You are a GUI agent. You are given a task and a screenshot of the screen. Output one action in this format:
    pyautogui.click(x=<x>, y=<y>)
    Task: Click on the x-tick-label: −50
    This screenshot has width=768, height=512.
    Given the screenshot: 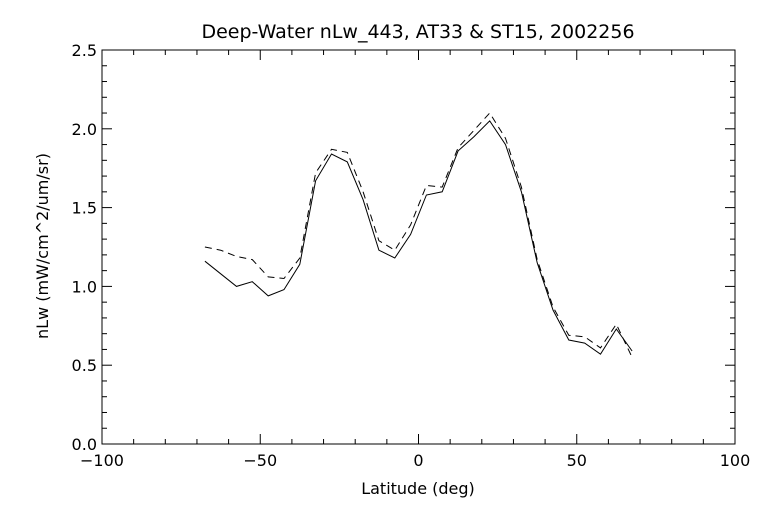 What is the action you would take?
    pyautogui.click(x=260, y=460)
    